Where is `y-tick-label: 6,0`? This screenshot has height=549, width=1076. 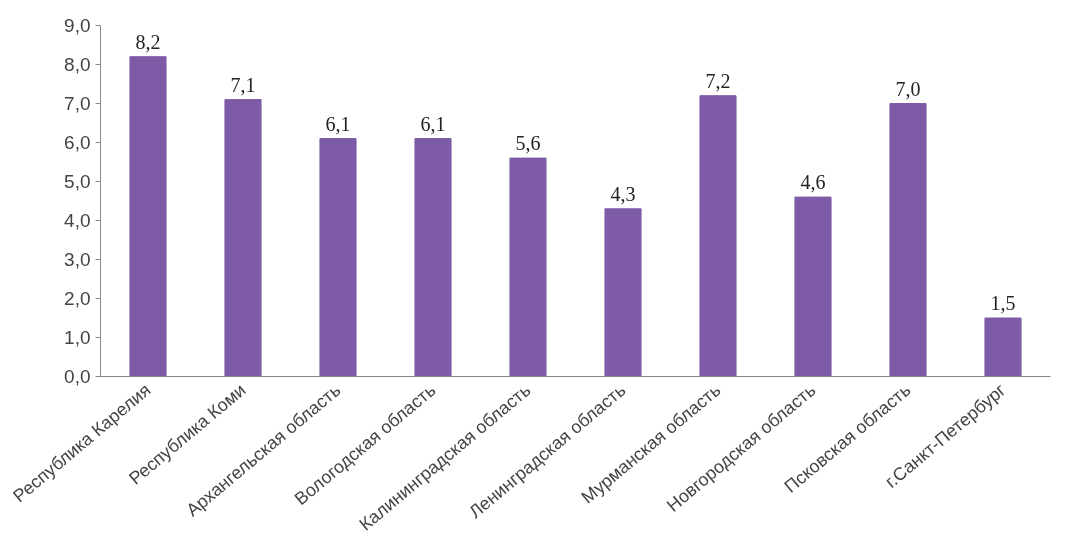
y-tick-label: 6,0 is located at coordinates (77, 142).